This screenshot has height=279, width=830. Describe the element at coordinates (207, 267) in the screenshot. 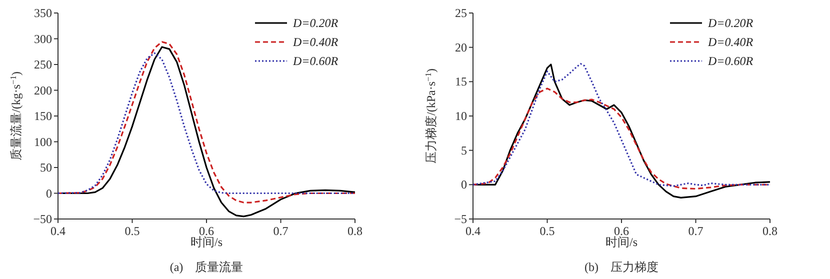

I see `text: (a) 质量流量` at that location.